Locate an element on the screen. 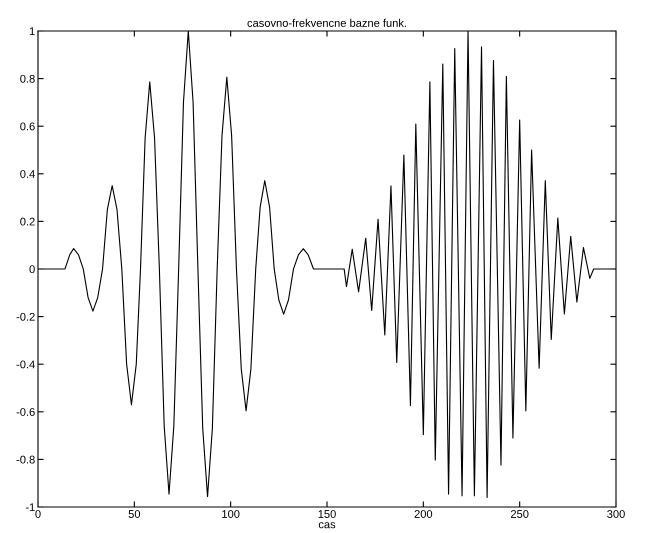 The height and width of the screenshot is (533, 645). y-tick-label: -0.6 is located at coordinates (25, 412).